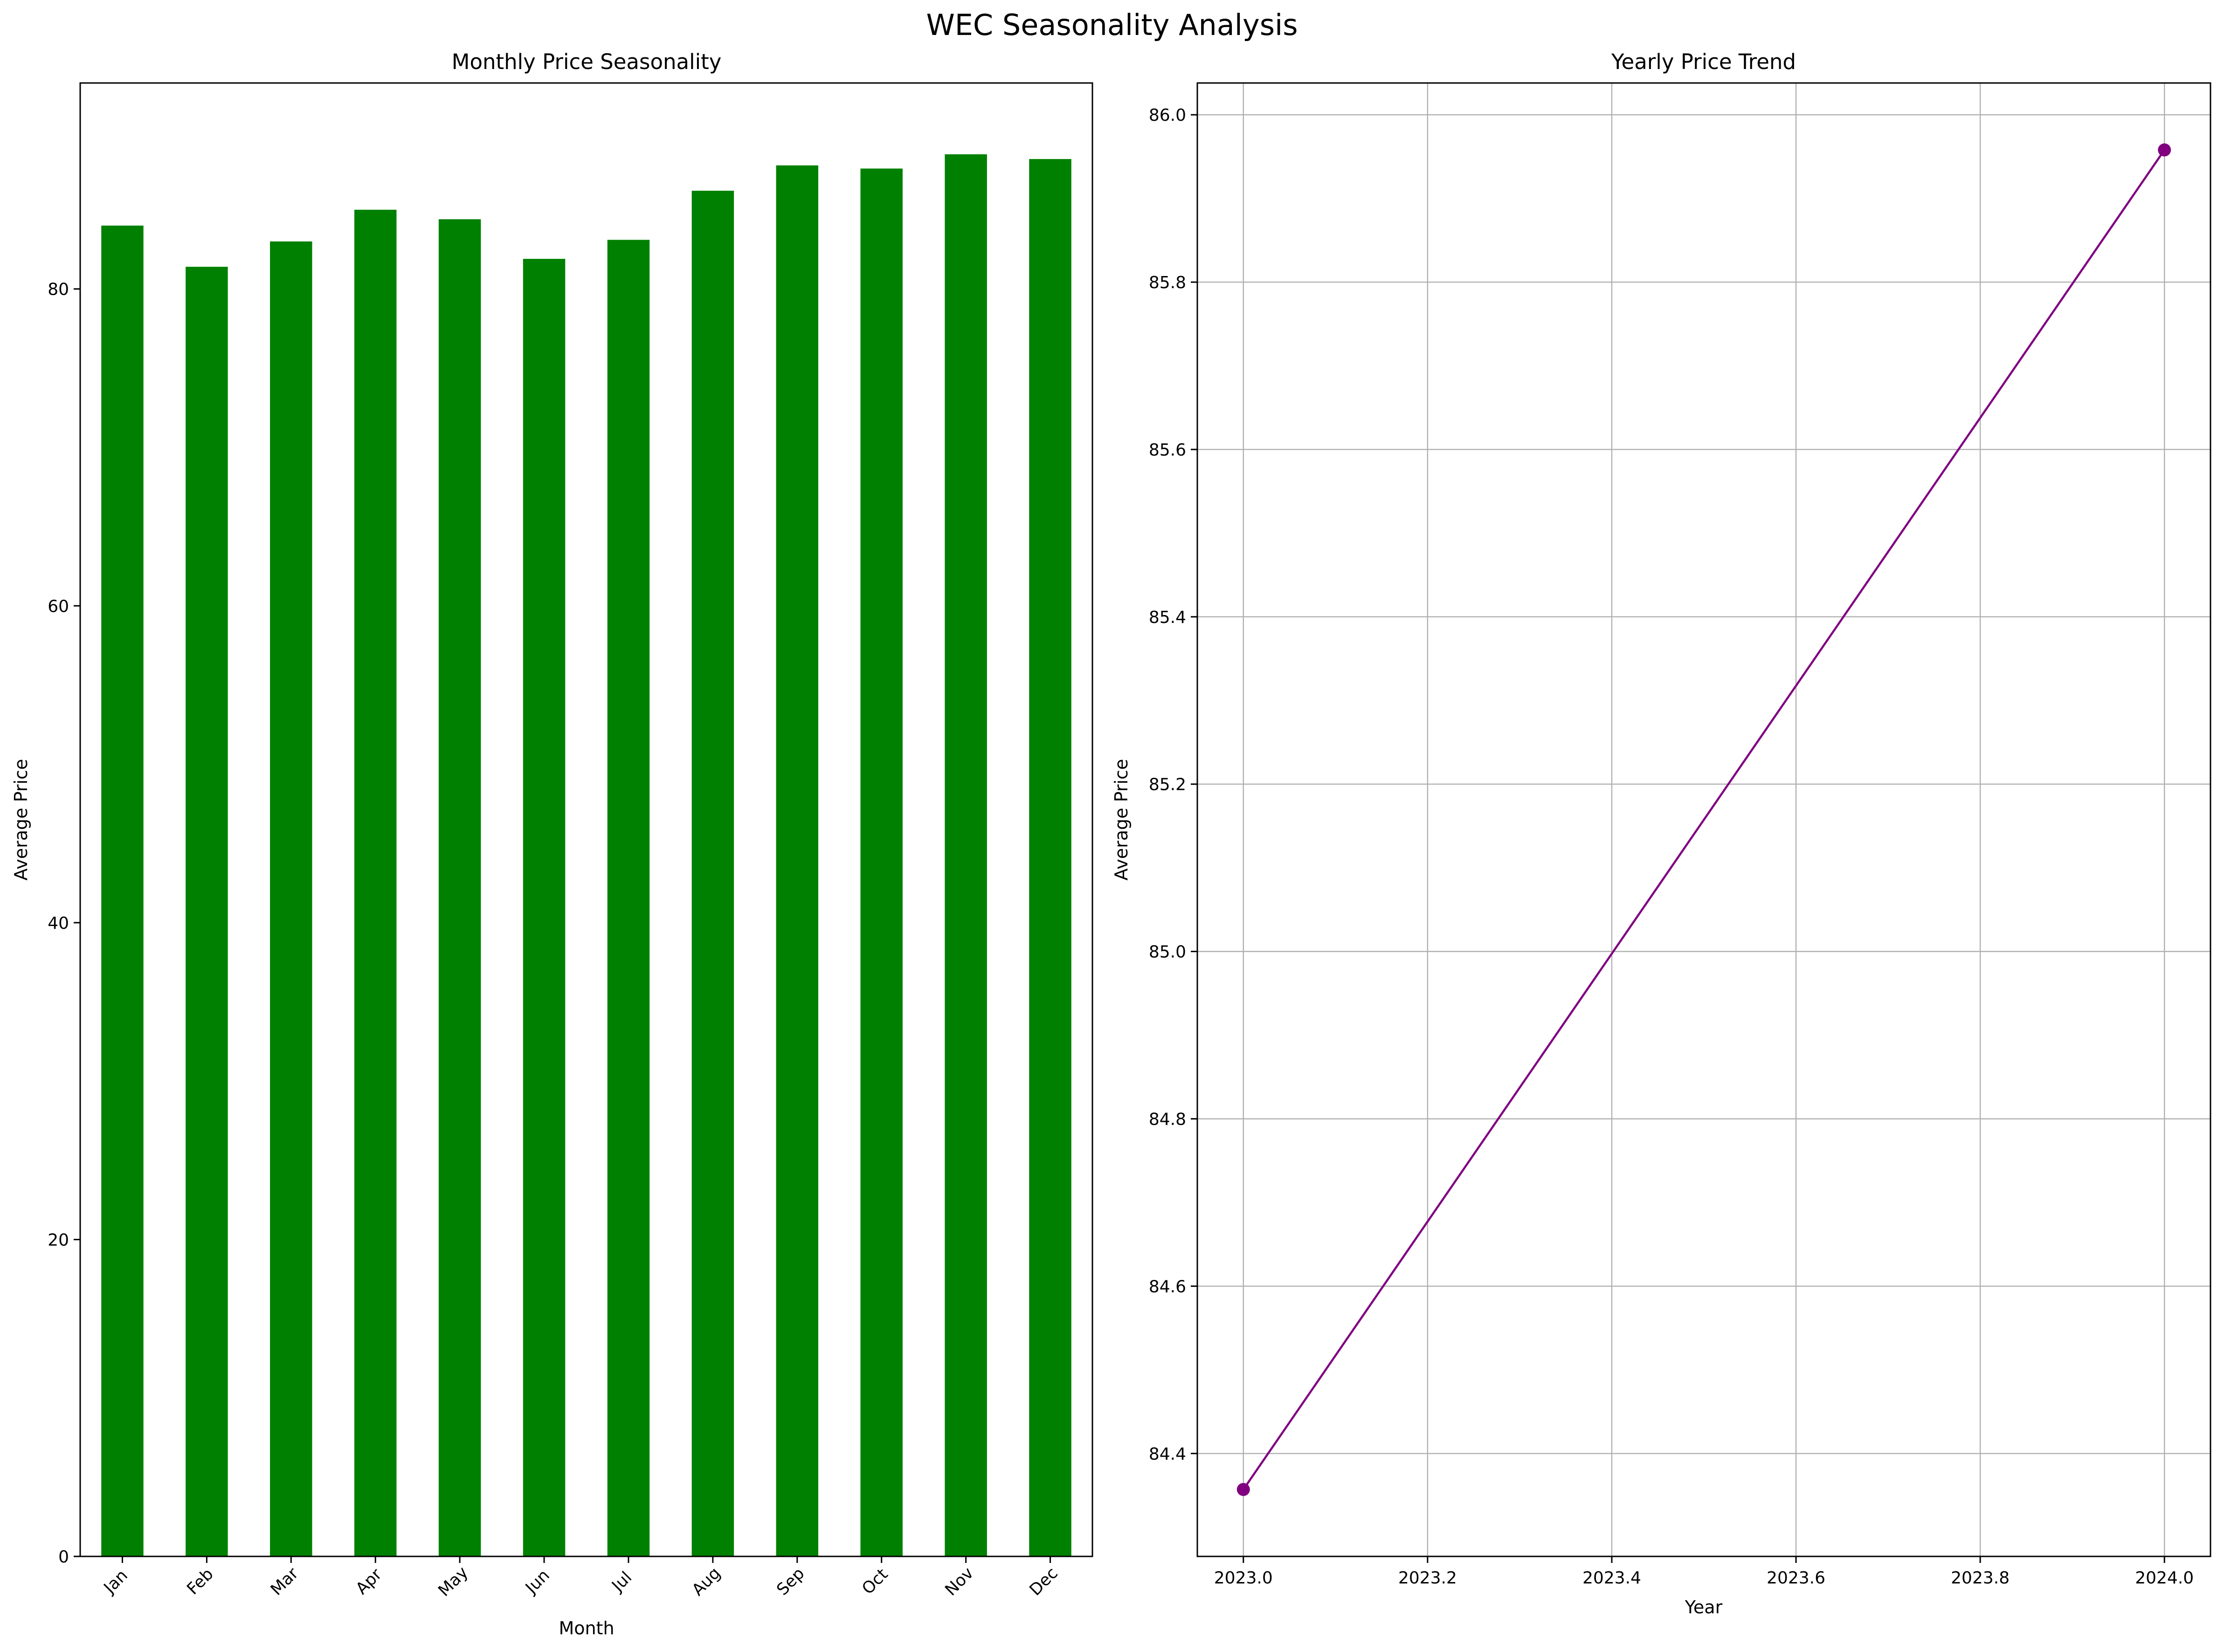 This screenshot has height=1652, width=2224. I want to click on y-tick-label-0: 0, so click(64, 1557).